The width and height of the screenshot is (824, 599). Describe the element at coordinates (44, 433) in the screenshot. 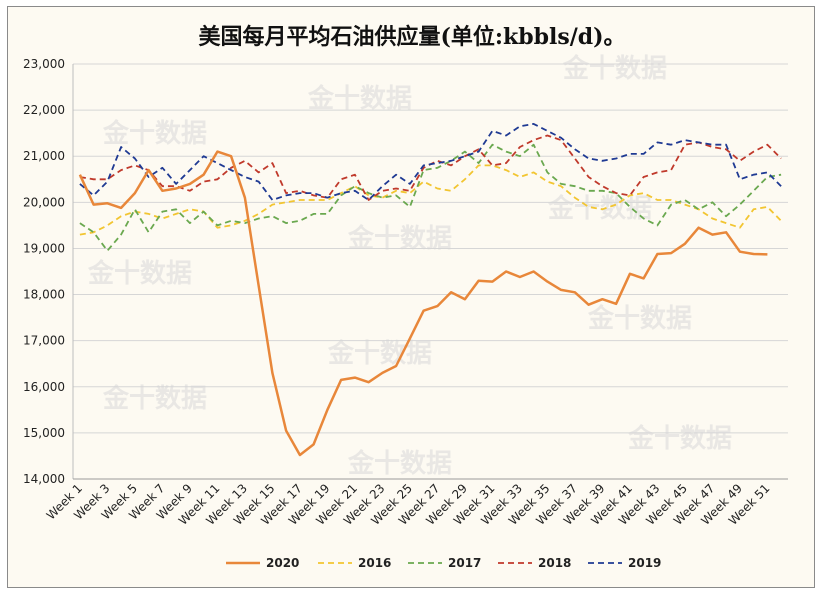

I see `y-tick-label: 15,000` at that location.